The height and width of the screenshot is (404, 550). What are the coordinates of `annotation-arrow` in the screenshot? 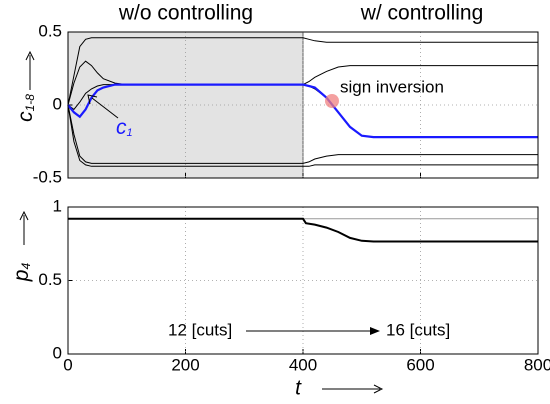 It's located at (105, 108).